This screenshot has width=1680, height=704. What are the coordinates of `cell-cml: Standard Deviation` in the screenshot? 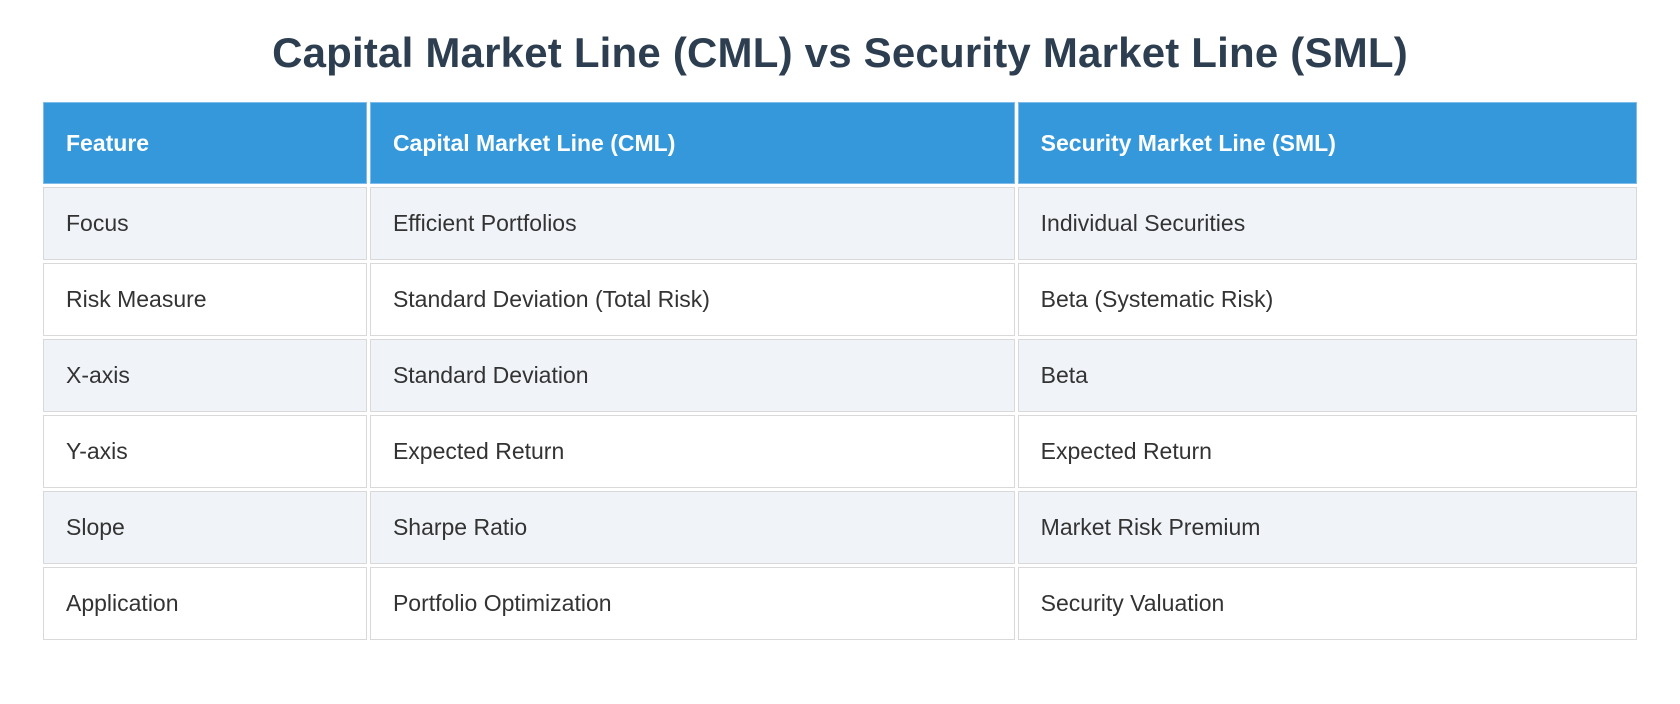 It's located at (692, 376).